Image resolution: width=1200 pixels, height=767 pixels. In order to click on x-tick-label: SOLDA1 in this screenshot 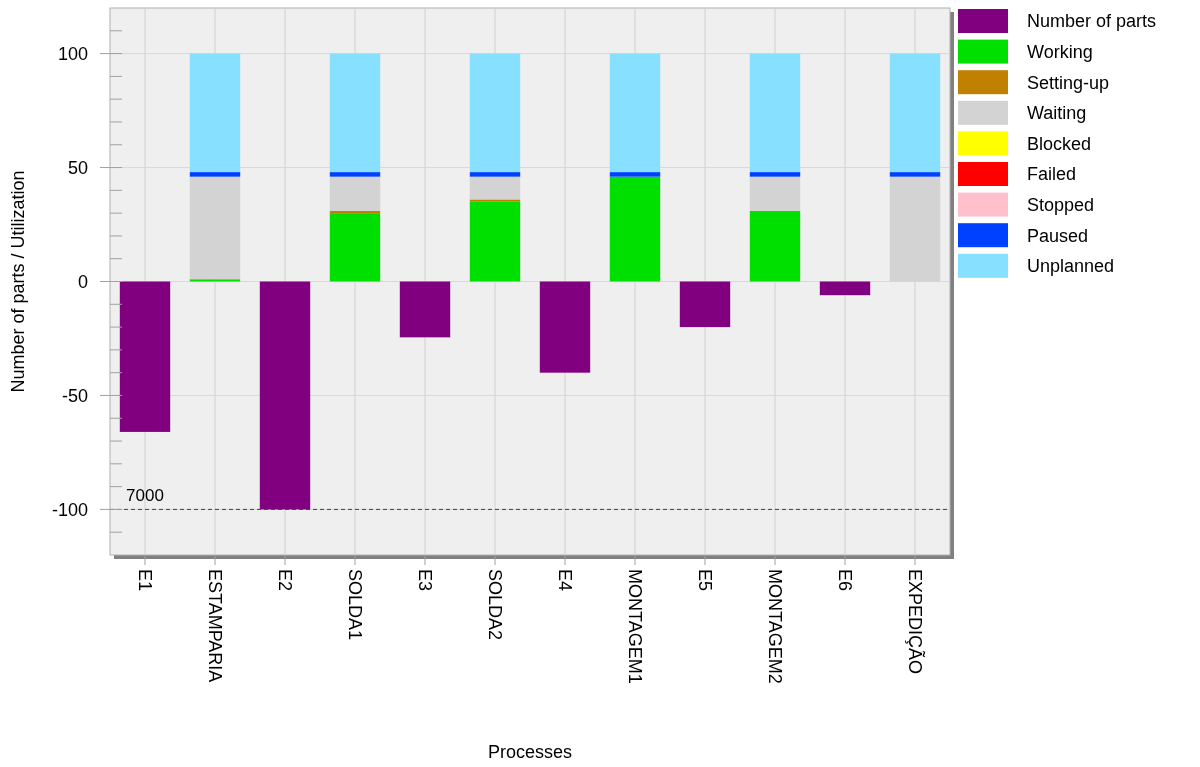, I will do `click(354, 605)`.